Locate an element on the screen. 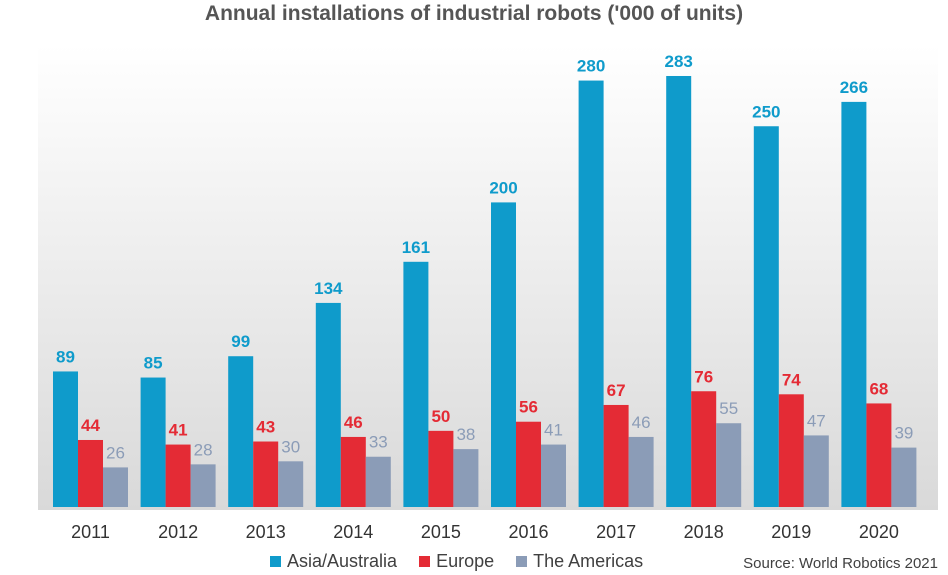 This screenshot has width=948, height=575. legend-swatch-americas is located at coordinates (522, 561).